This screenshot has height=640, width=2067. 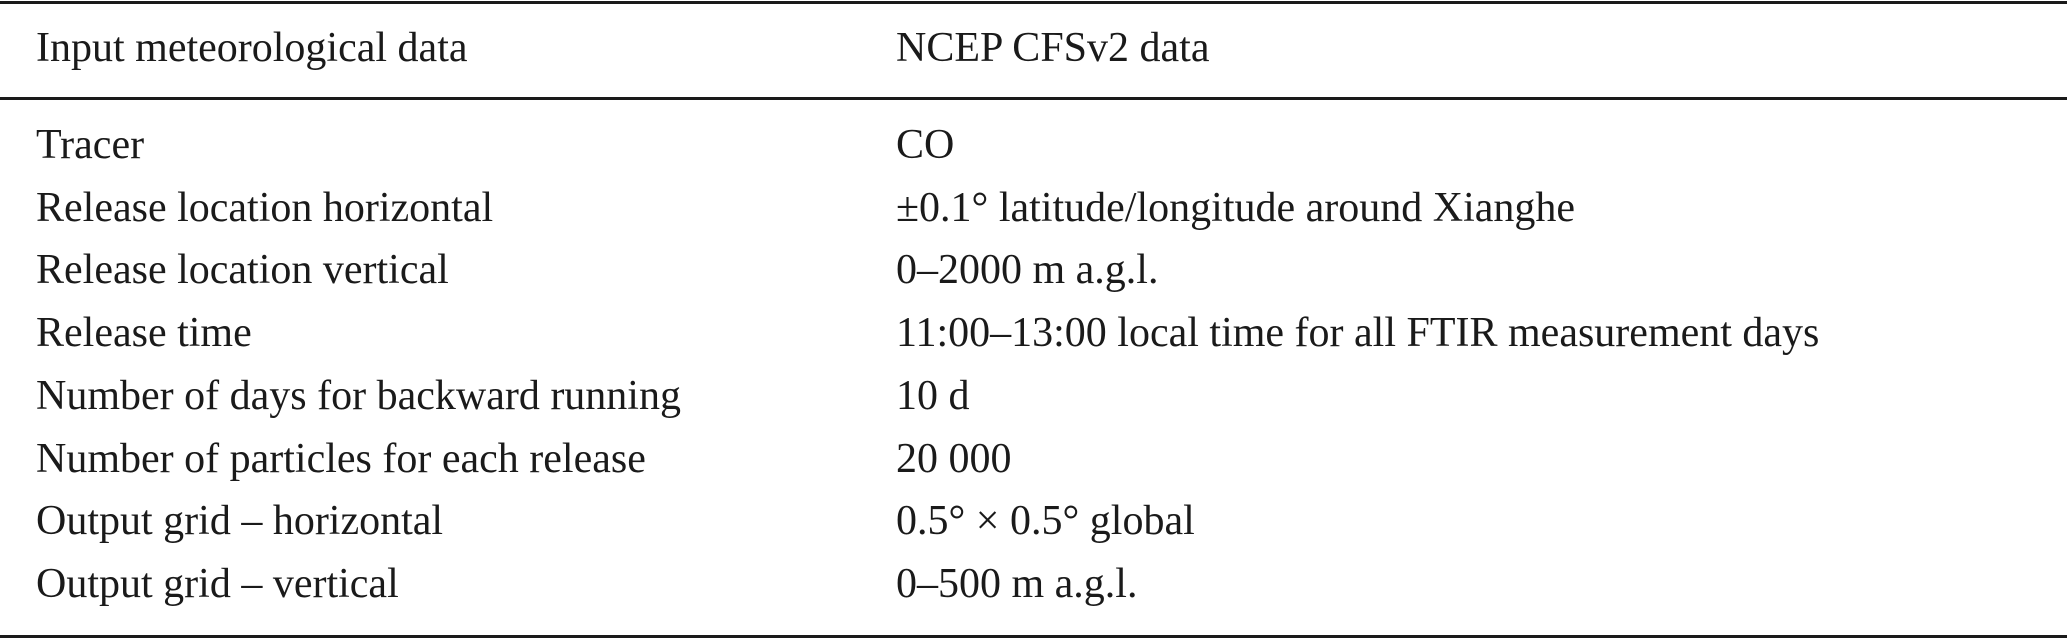 What do you see at coordinates (217, 583) in the screenshot?
I see `parameter-cell: Output grid – vertical` at bounding box center [217, 583].